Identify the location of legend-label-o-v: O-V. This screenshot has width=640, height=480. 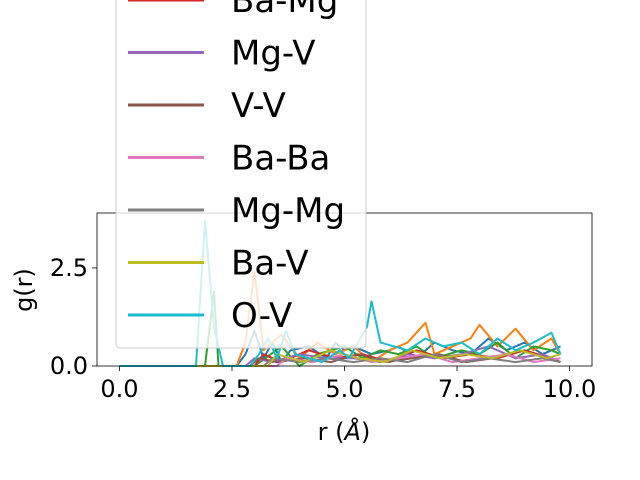
(261, 316).